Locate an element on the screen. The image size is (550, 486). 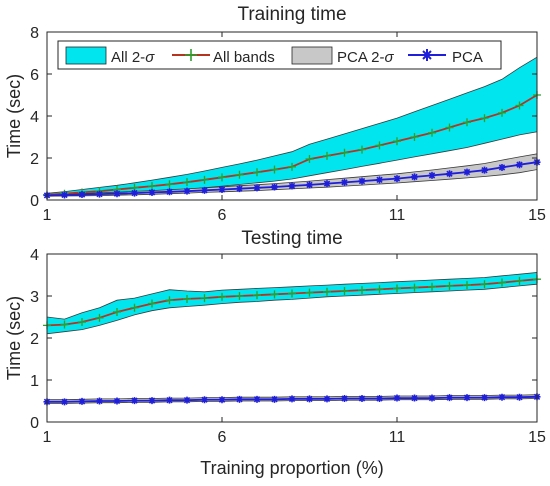
training-ytick-label: 8 is located at coordinates (34, 33).